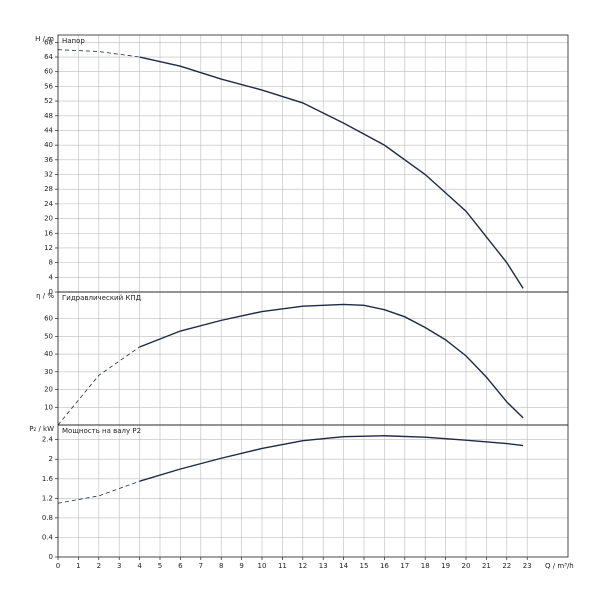 This screenshot has height=600, width=600. I want to click on x-tick-label: 13, so click(323, 566).